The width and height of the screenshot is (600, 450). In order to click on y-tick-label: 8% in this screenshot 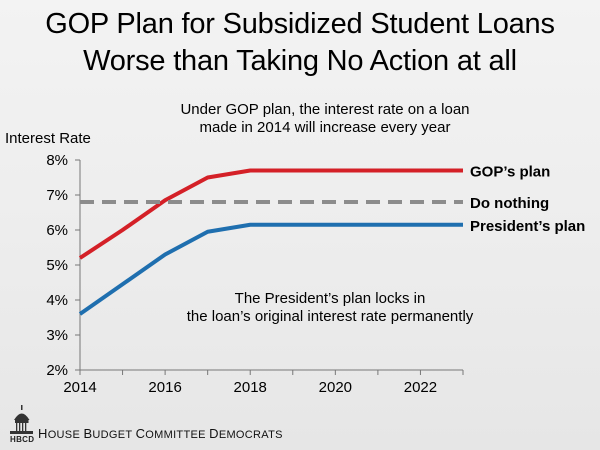, I will do `click(57, 160)`.